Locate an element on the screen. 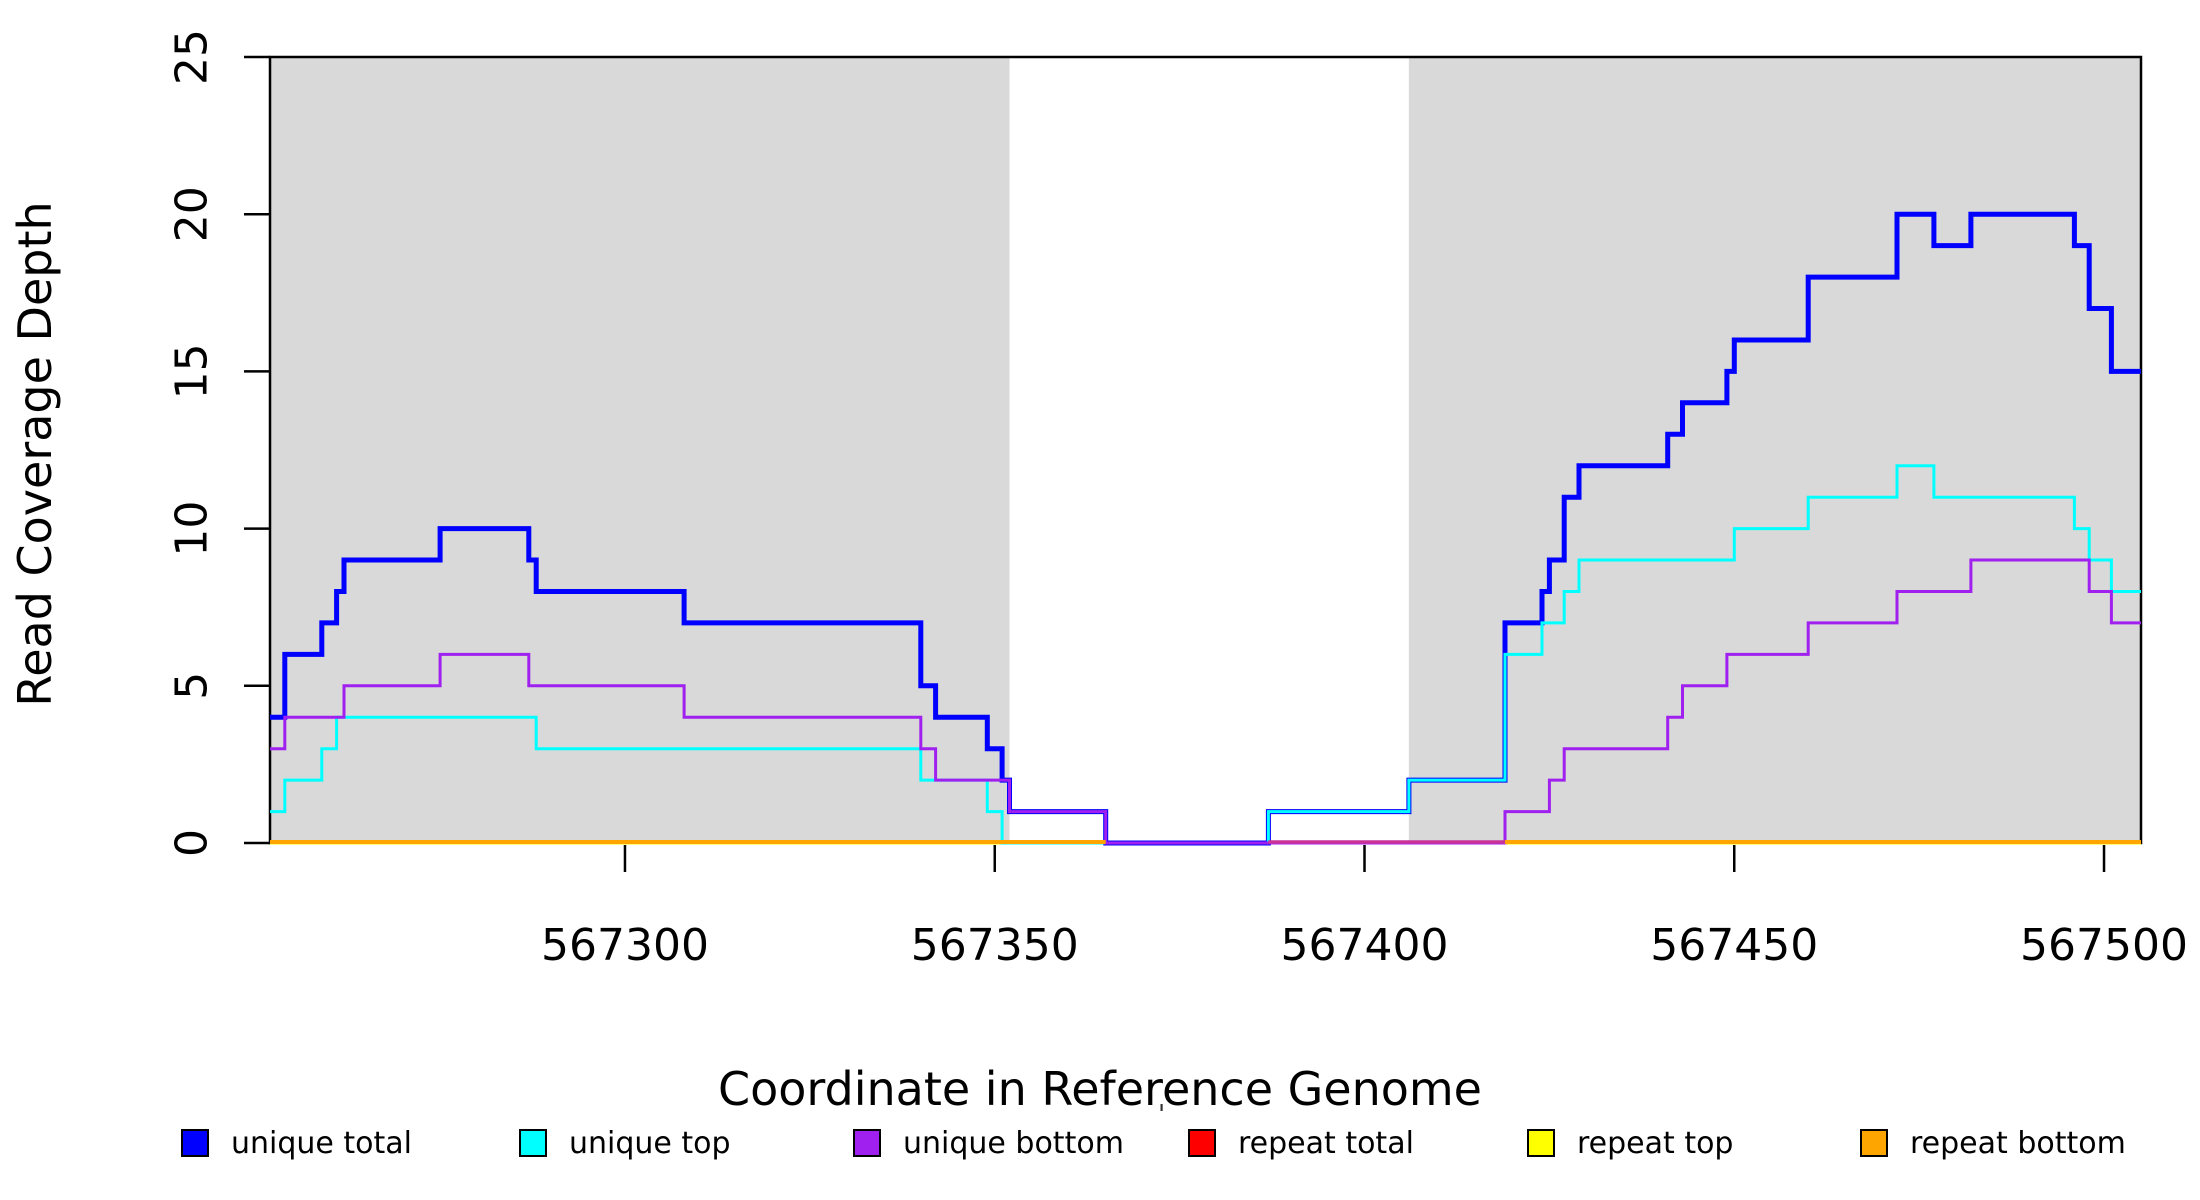 Image resolution: width=2200 pixels, height=1200 pixels. y-tick-label: 10 is located at coordinates (192, 529).